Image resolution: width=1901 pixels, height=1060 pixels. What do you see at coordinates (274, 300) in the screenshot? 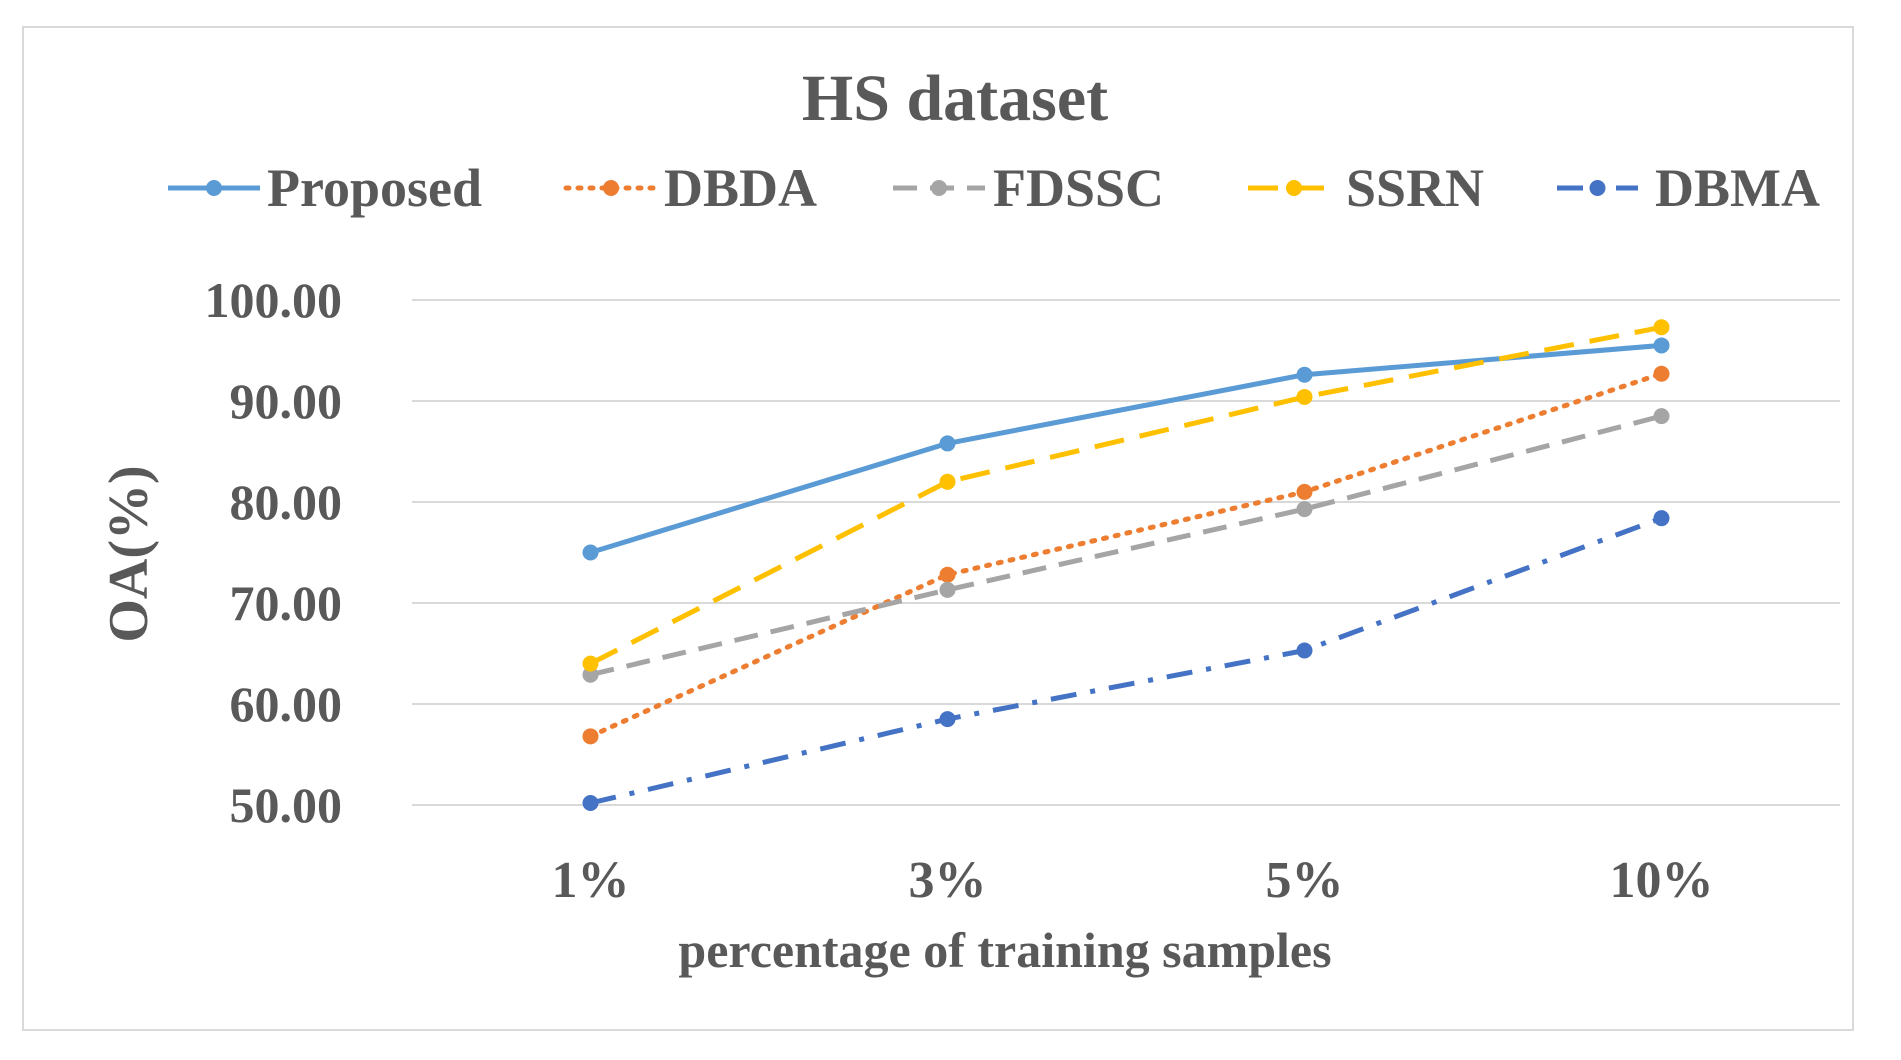
I see `y-tick-label: 100.00` at bounding box center [274, 300].